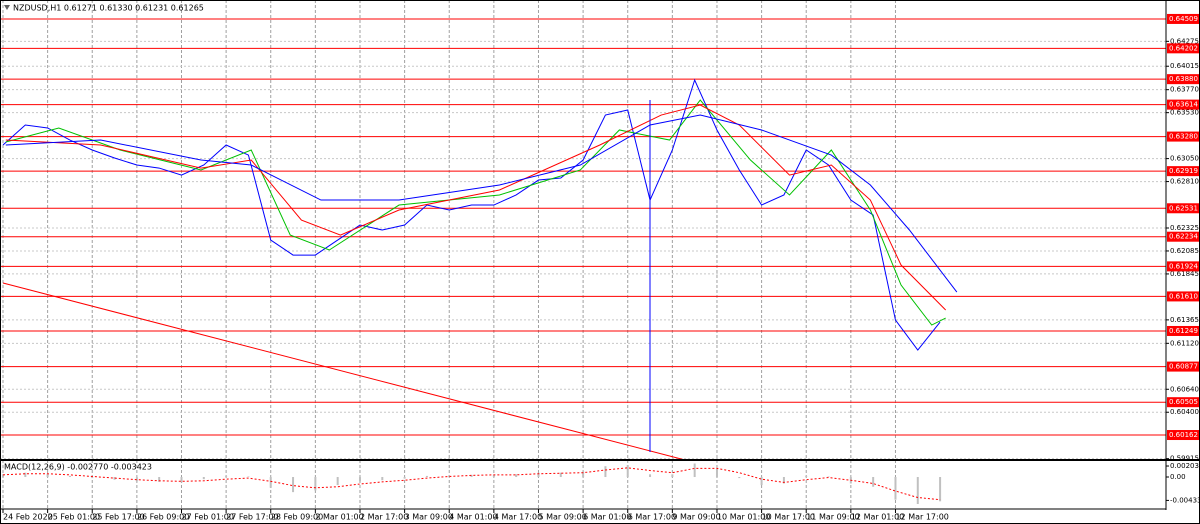 The image size is (1200, 524). What do you see at coordinates (652, 517) in the screenshot?
I see `x-tick-label: 6 Mar 17:00` at bounding box center [652, 517].